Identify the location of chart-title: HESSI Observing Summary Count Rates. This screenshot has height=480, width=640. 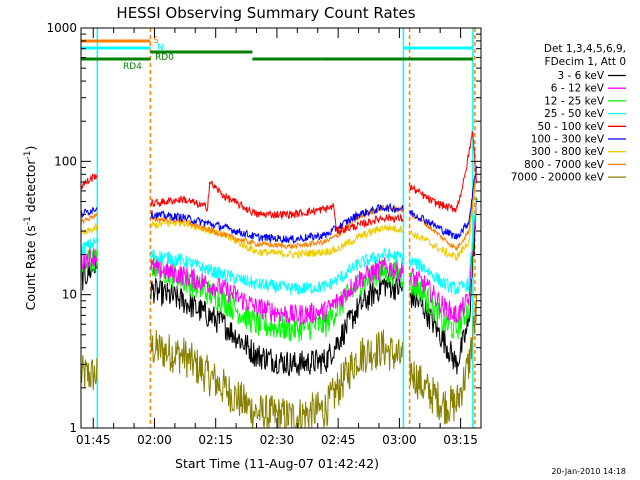
(265, 13).